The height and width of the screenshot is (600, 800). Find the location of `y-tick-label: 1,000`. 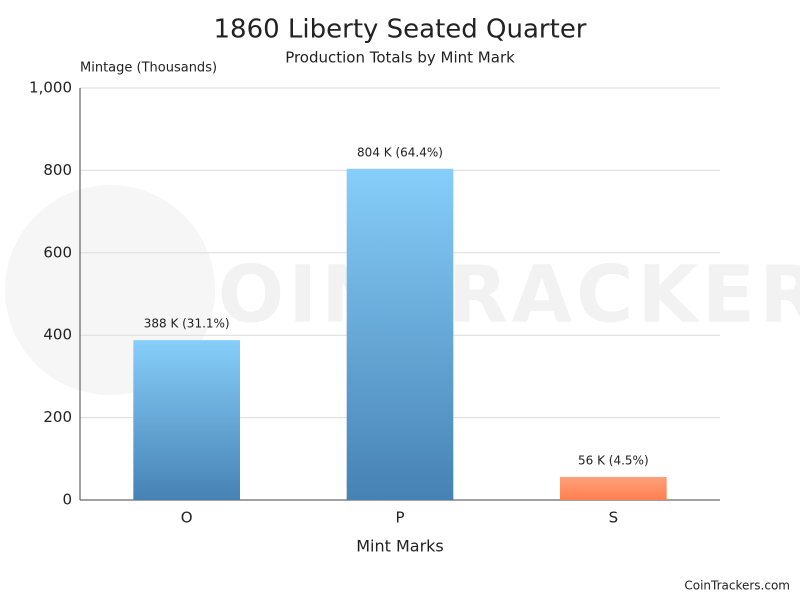

y-tick-label: 1,000 is located at coordinates (50, 88).